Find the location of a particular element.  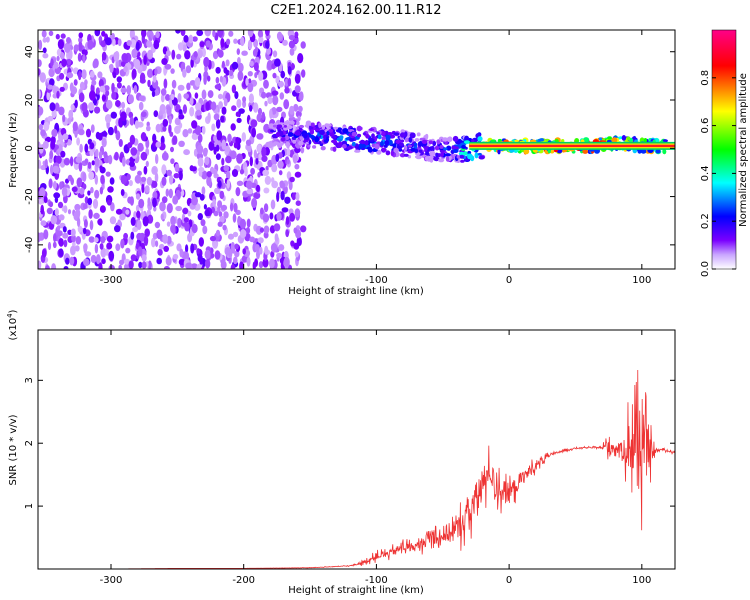

x-tick-label: 100 is located at coordinates (641, 280).